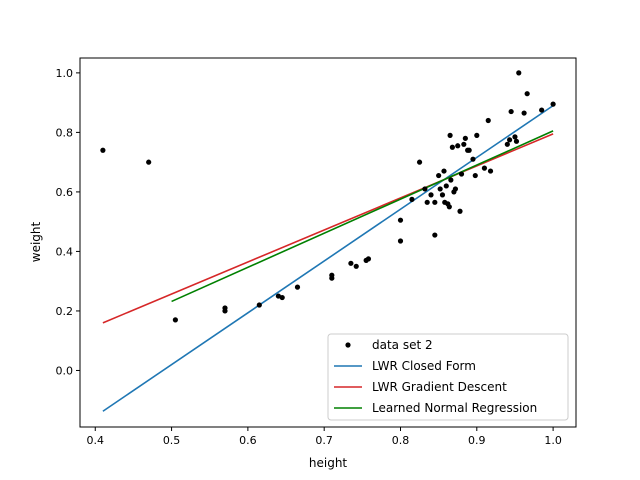  What do you see at coordinates (65, 251) in the screenshot?
I see `y-tick-label: 0.4` at bounding box center [65, 251].